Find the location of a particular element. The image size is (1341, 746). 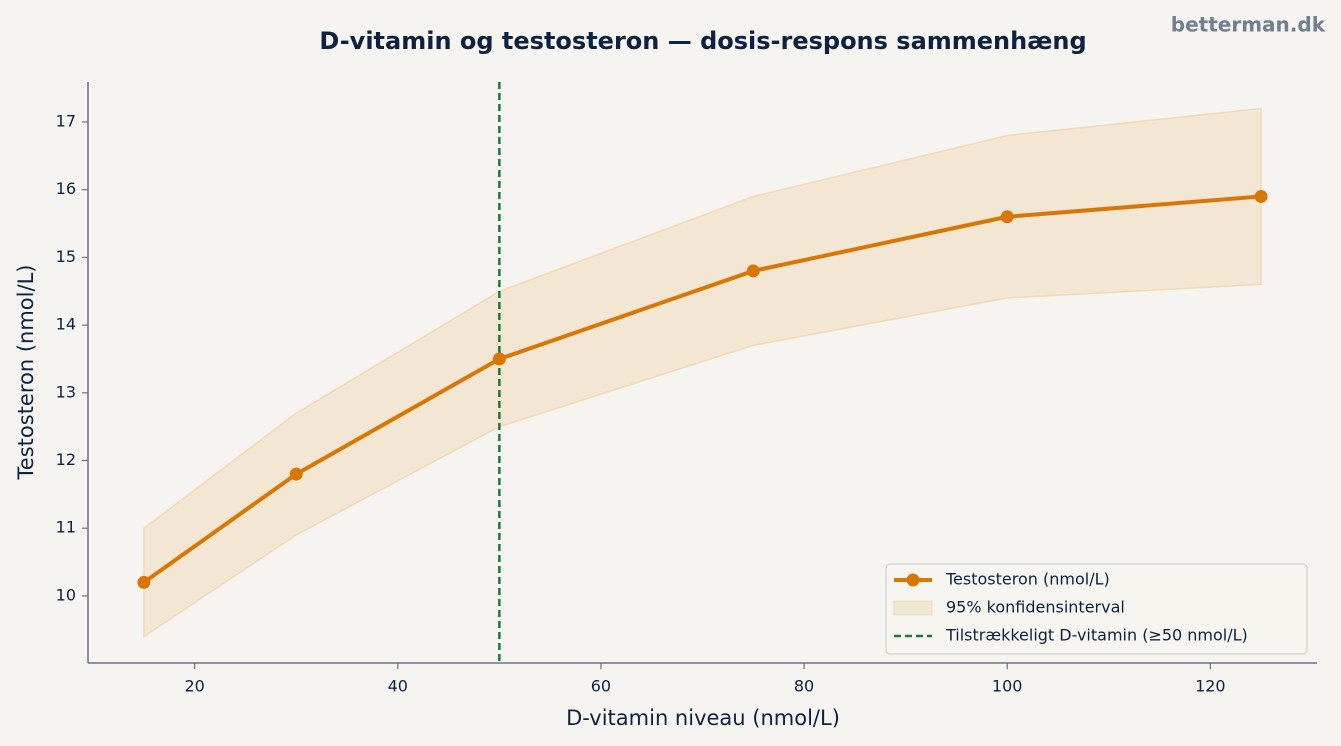

y-tick-label: 17 is located at coordinates (66, 120).